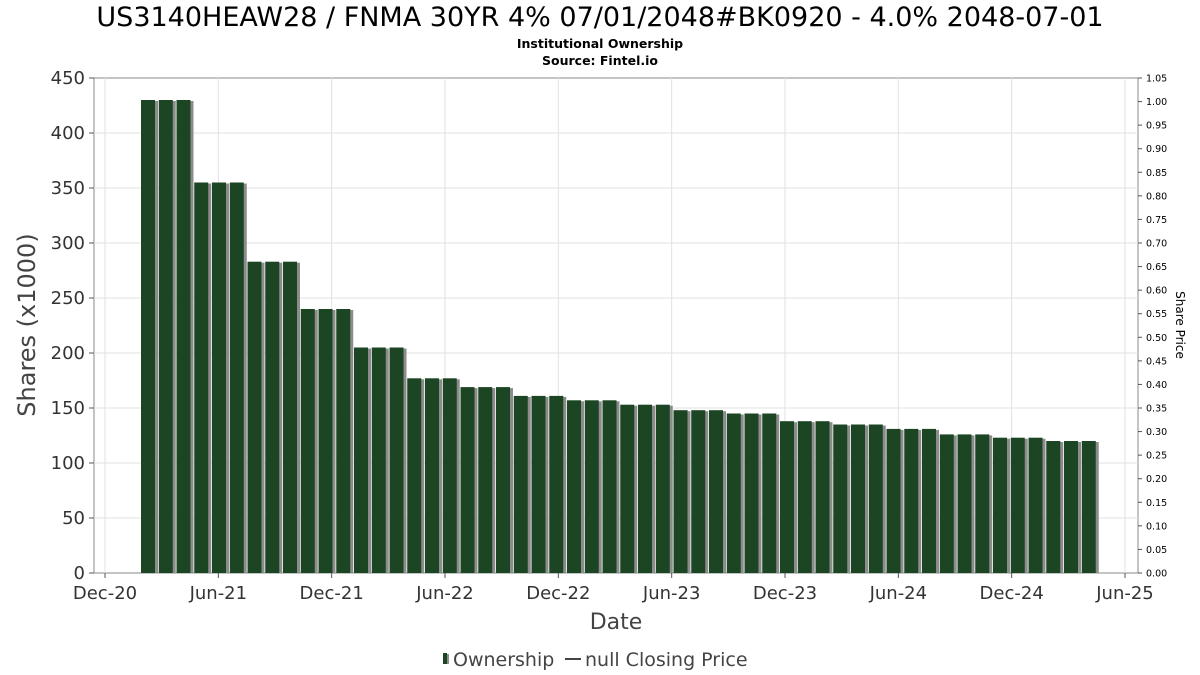  I want to click on chart-subtitle: Institutional Ownership, so click(600, 43).